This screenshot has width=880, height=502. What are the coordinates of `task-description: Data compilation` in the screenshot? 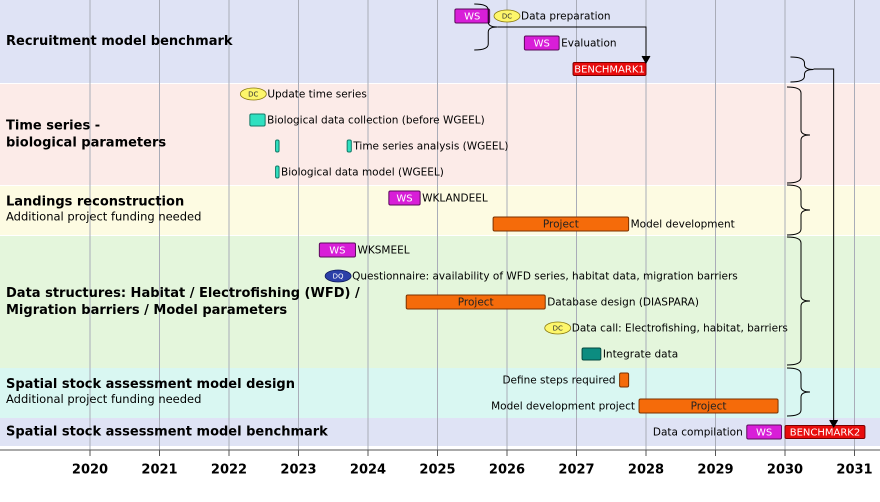 It's located at (698, 433).